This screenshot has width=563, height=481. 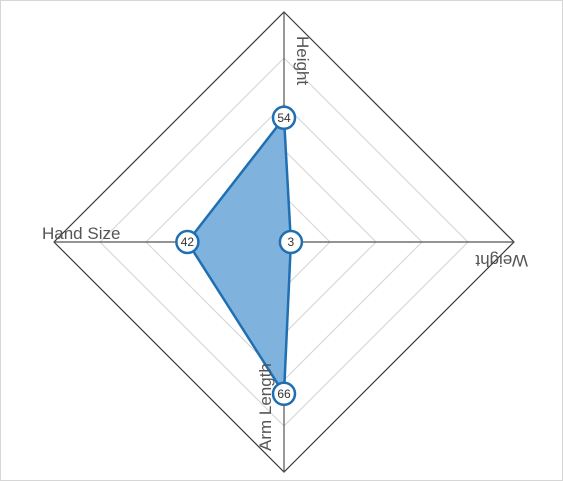 I want to click on radar-series: 54 3 66 42, so click(x=239, y=256).